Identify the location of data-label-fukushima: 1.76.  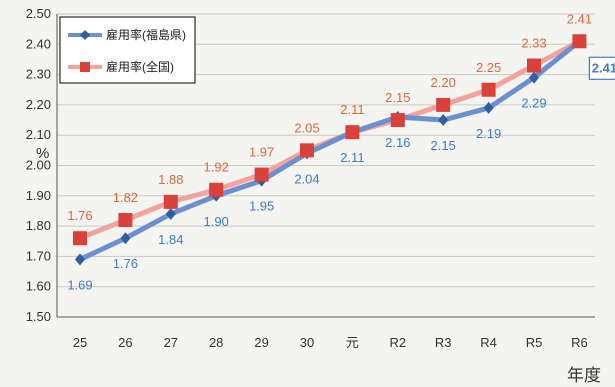
(125, 263).